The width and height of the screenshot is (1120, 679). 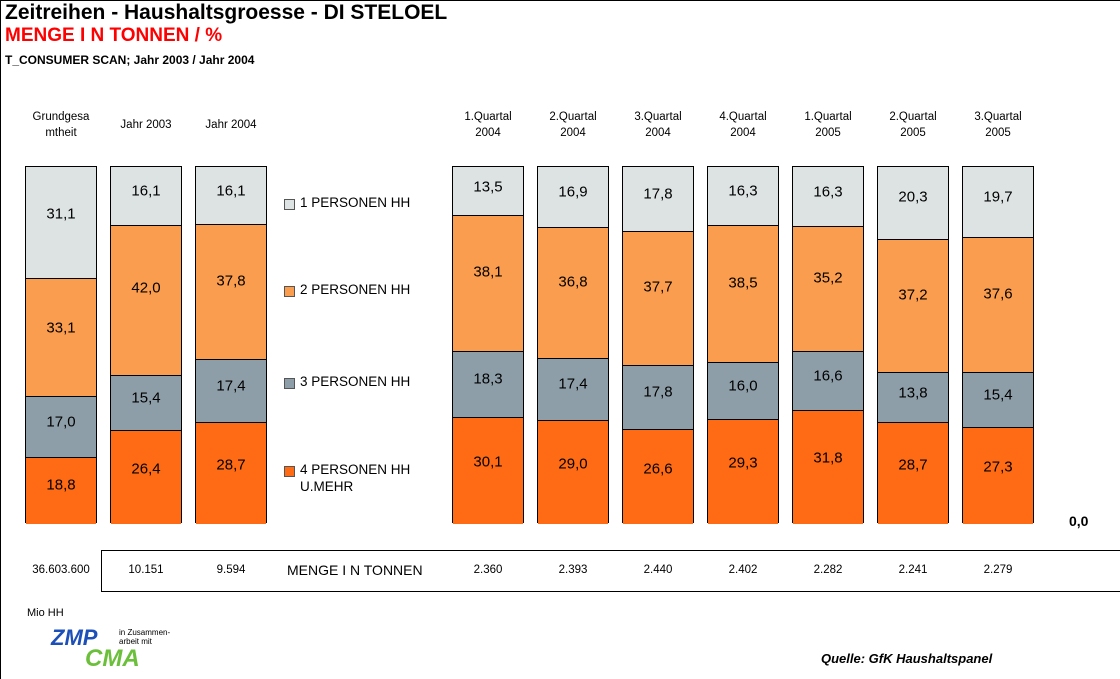 What do you see at coordinates (231, 570) in the screenshot?
I see `total-label: 9.594` at bounding box center [231, 570].